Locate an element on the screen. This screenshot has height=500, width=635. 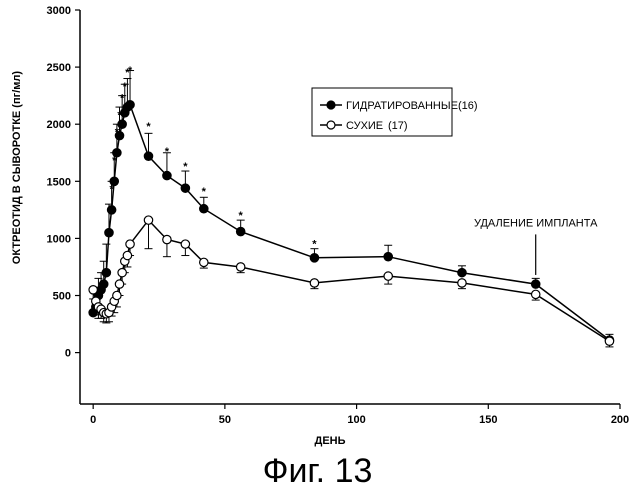
legend-box is located at coordinates (382, 112).